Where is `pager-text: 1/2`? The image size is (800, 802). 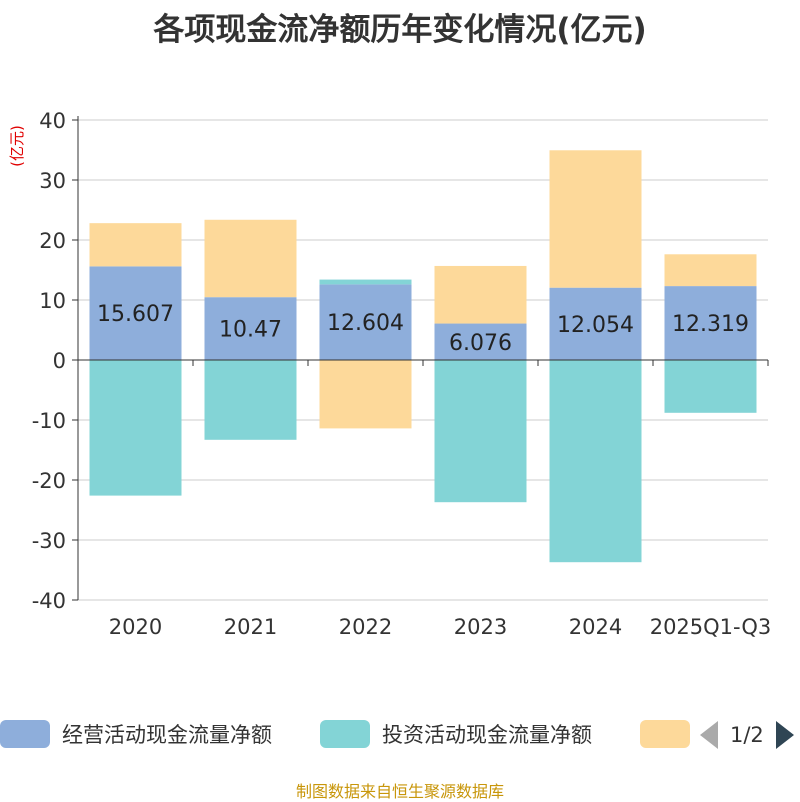
pager-text: 1/2 is located at coordinates (747, 735).